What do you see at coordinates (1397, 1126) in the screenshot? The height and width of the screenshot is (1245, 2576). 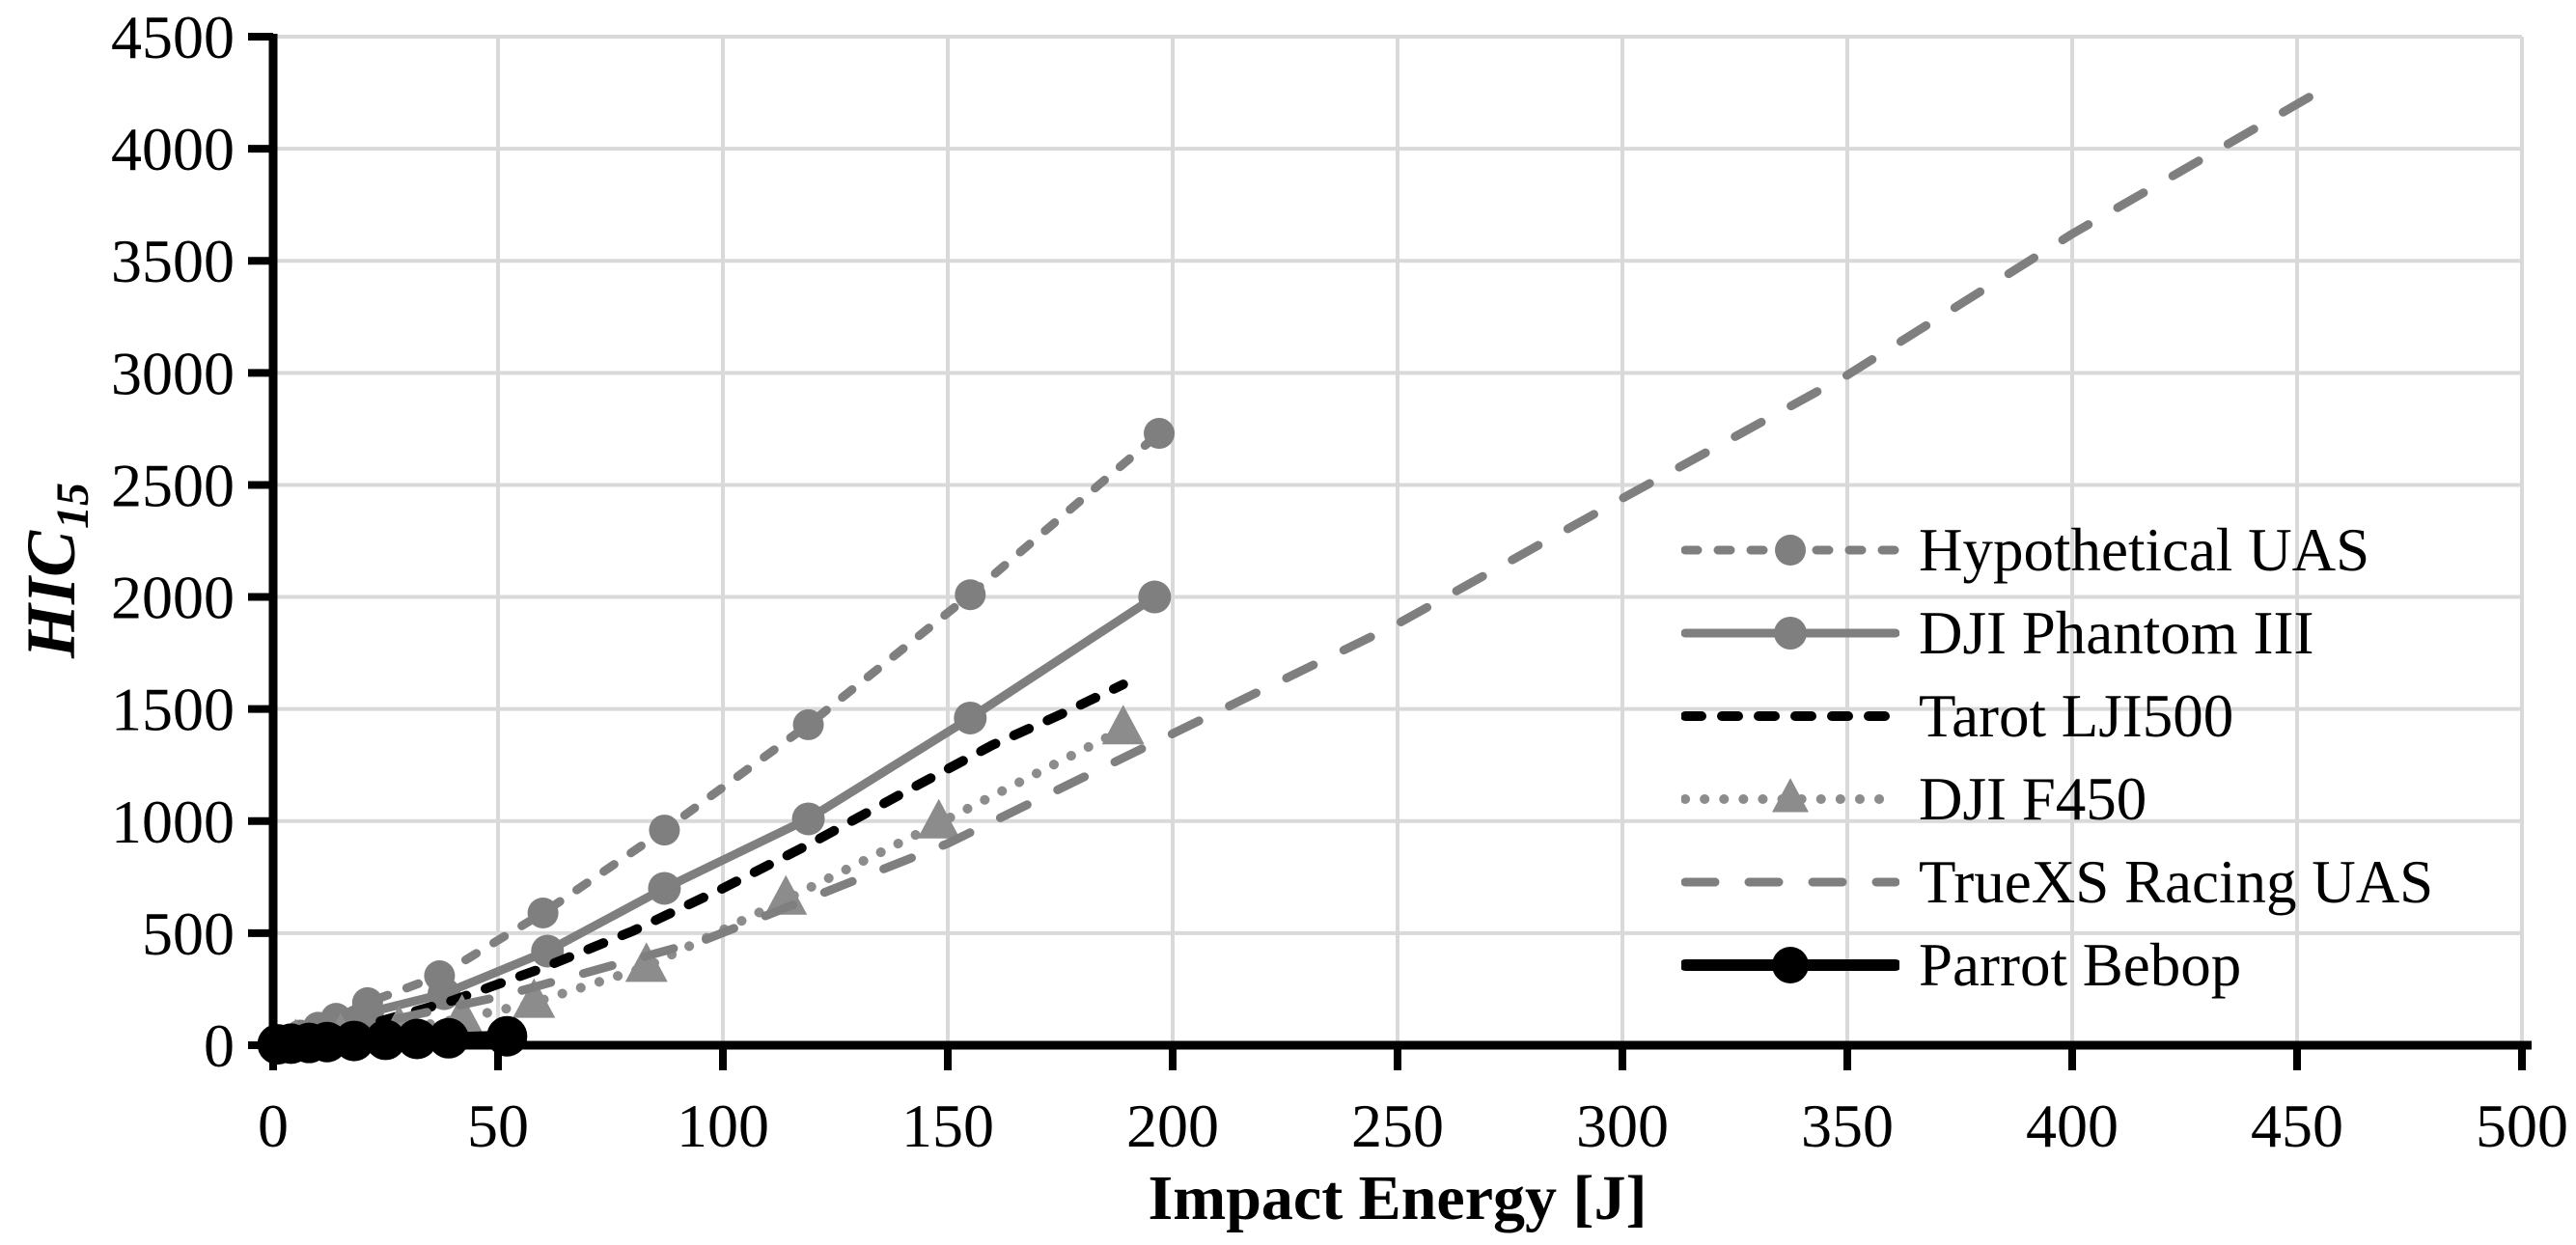 I see `x-tick-label: 250` at bounding box center [1397, 1126].